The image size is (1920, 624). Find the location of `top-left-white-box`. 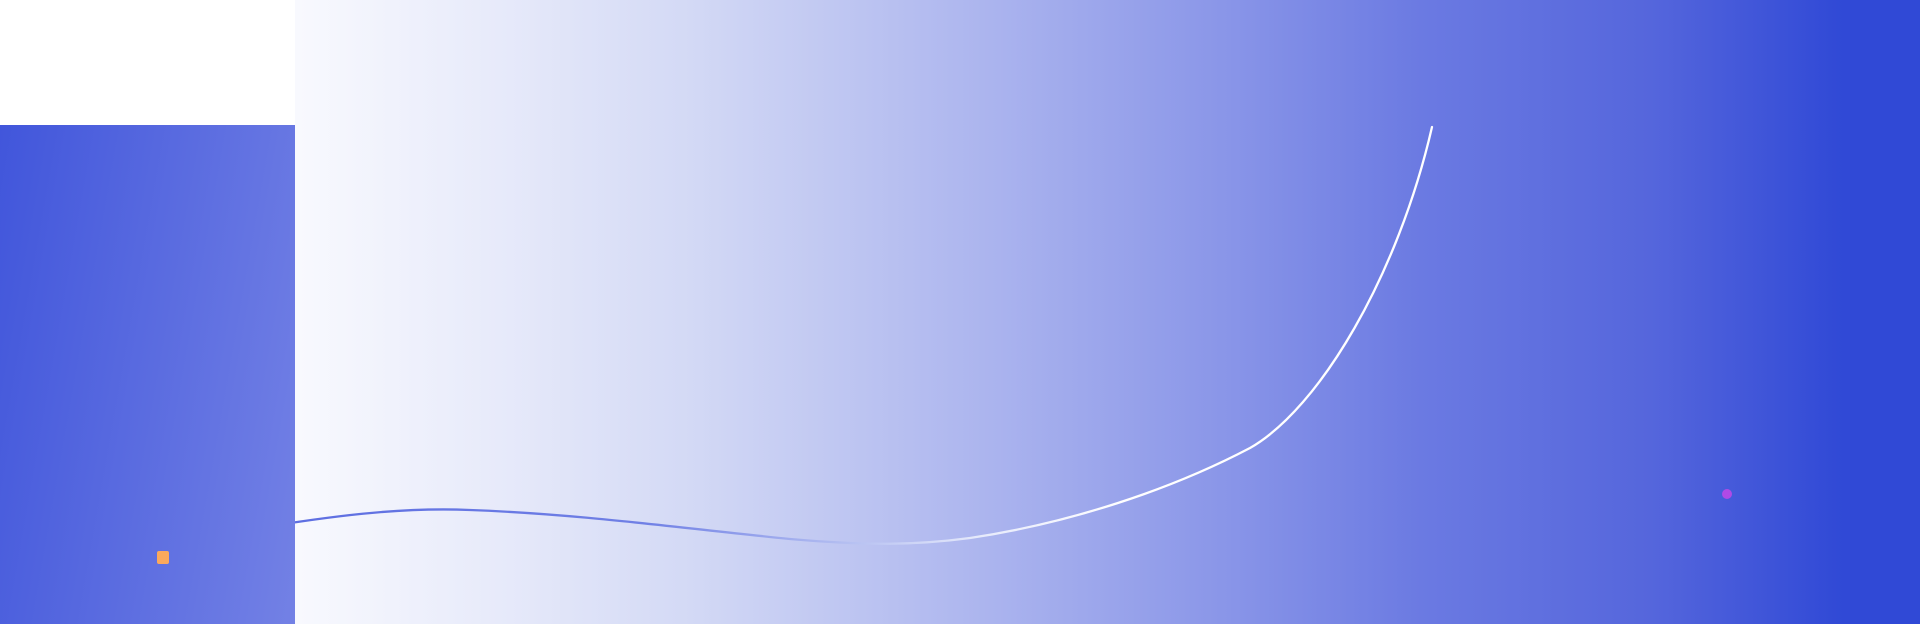

top-left-white-box is located at coordinates (147, 62).